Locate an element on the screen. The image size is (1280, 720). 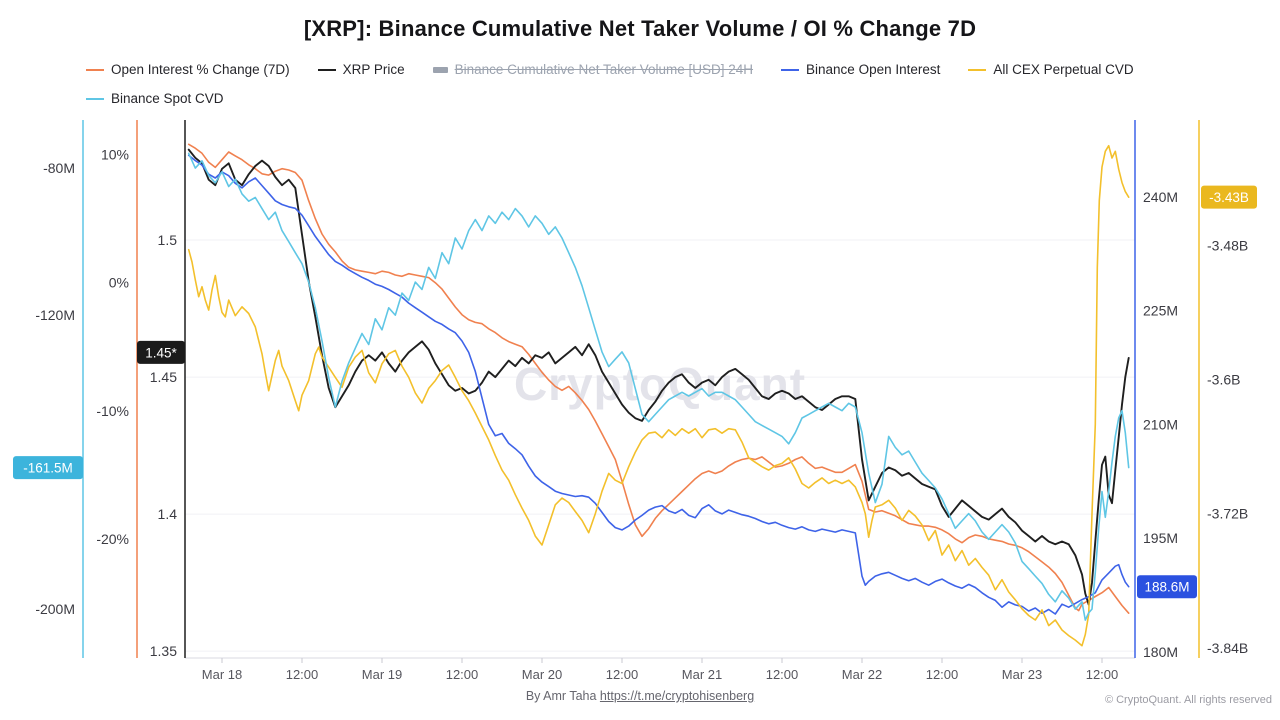
legend-item-open-interest-change-7d: Open Interest % Change (7D) is located at coordinates (188, 69).